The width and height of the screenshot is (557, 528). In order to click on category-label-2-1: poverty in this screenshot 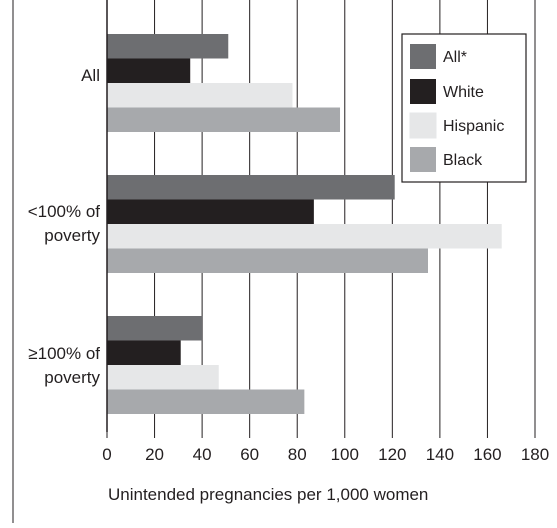, I will do `click(72, 377)`.